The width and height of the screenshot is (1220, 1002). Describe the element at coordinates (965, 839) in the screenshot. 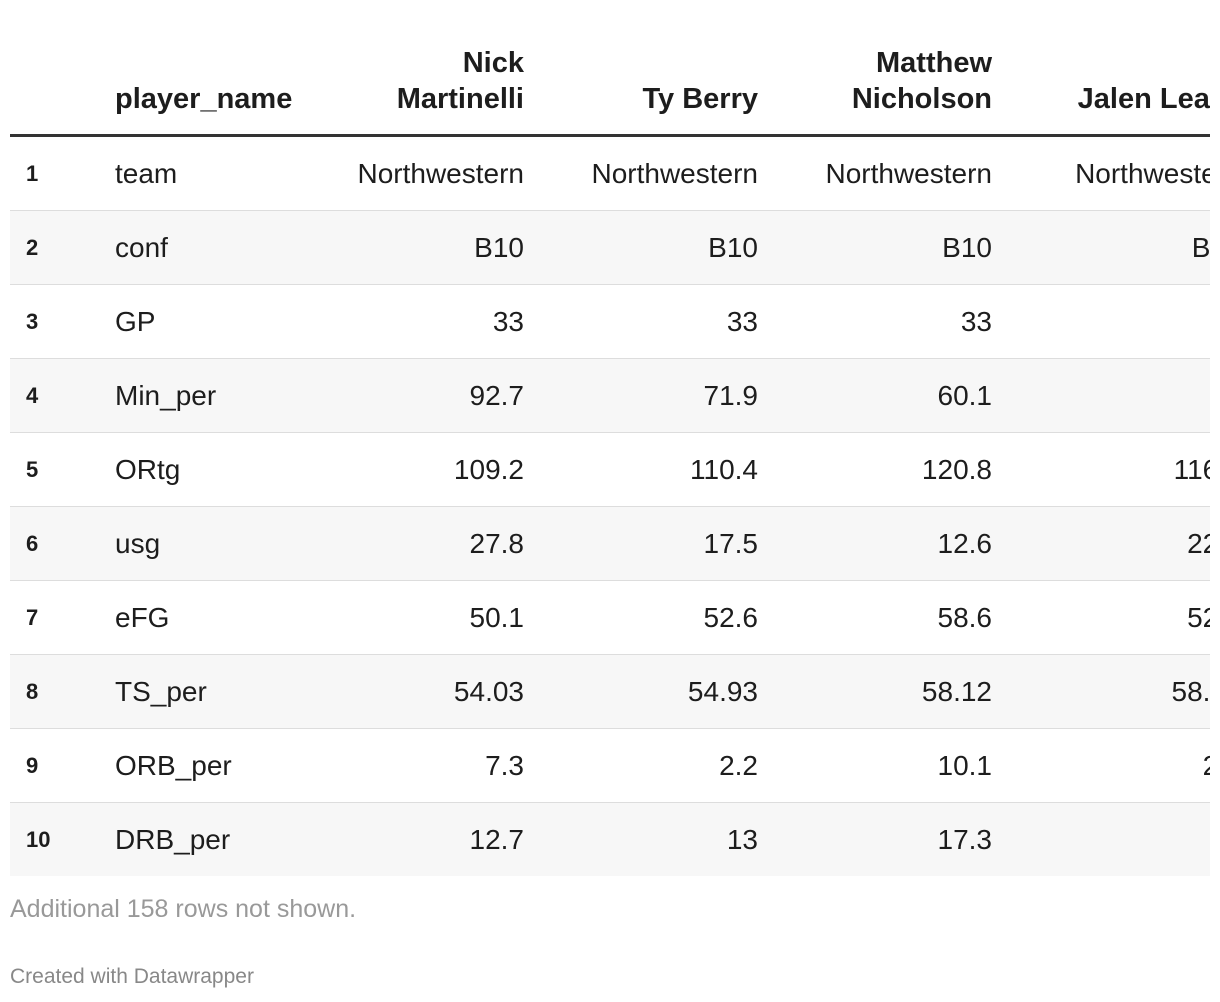

I see `table-cell-value: 17.3` at that location.